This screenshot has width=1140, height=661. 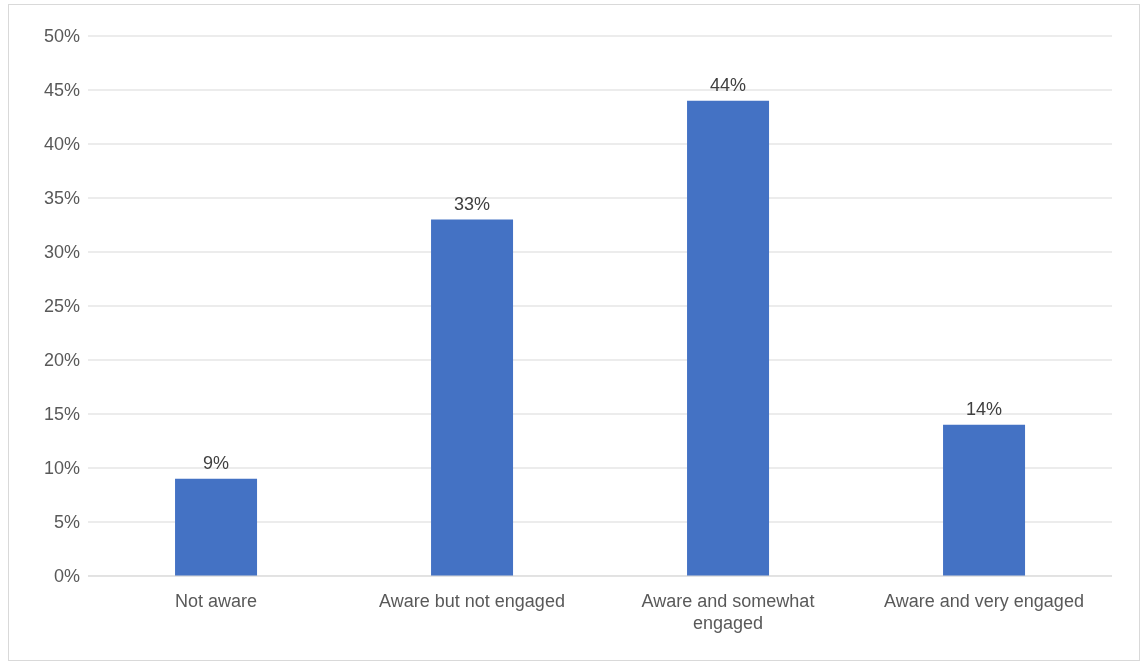 I want to click on y-tick-label: 50%, so click(x=61, y=36).